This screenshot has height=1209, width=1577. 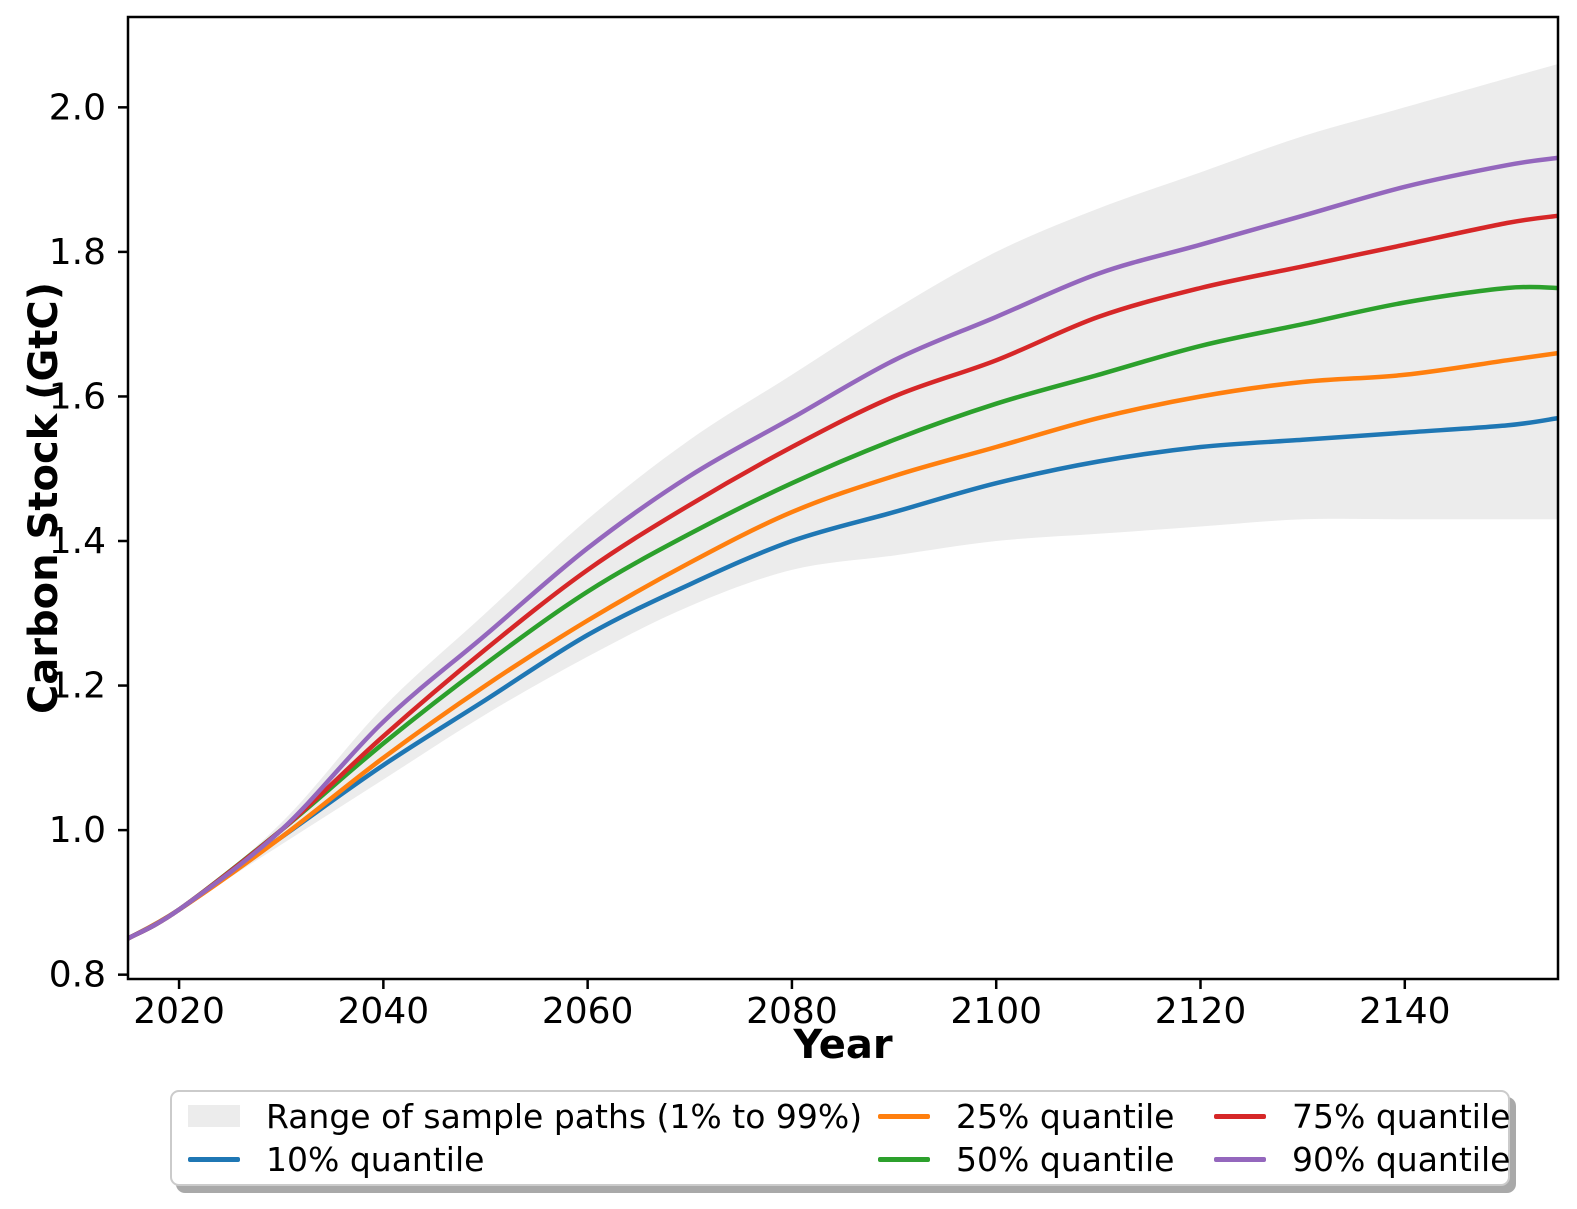 I want to click on quantile-50-line-swatch, so click(x=904, y=1159).